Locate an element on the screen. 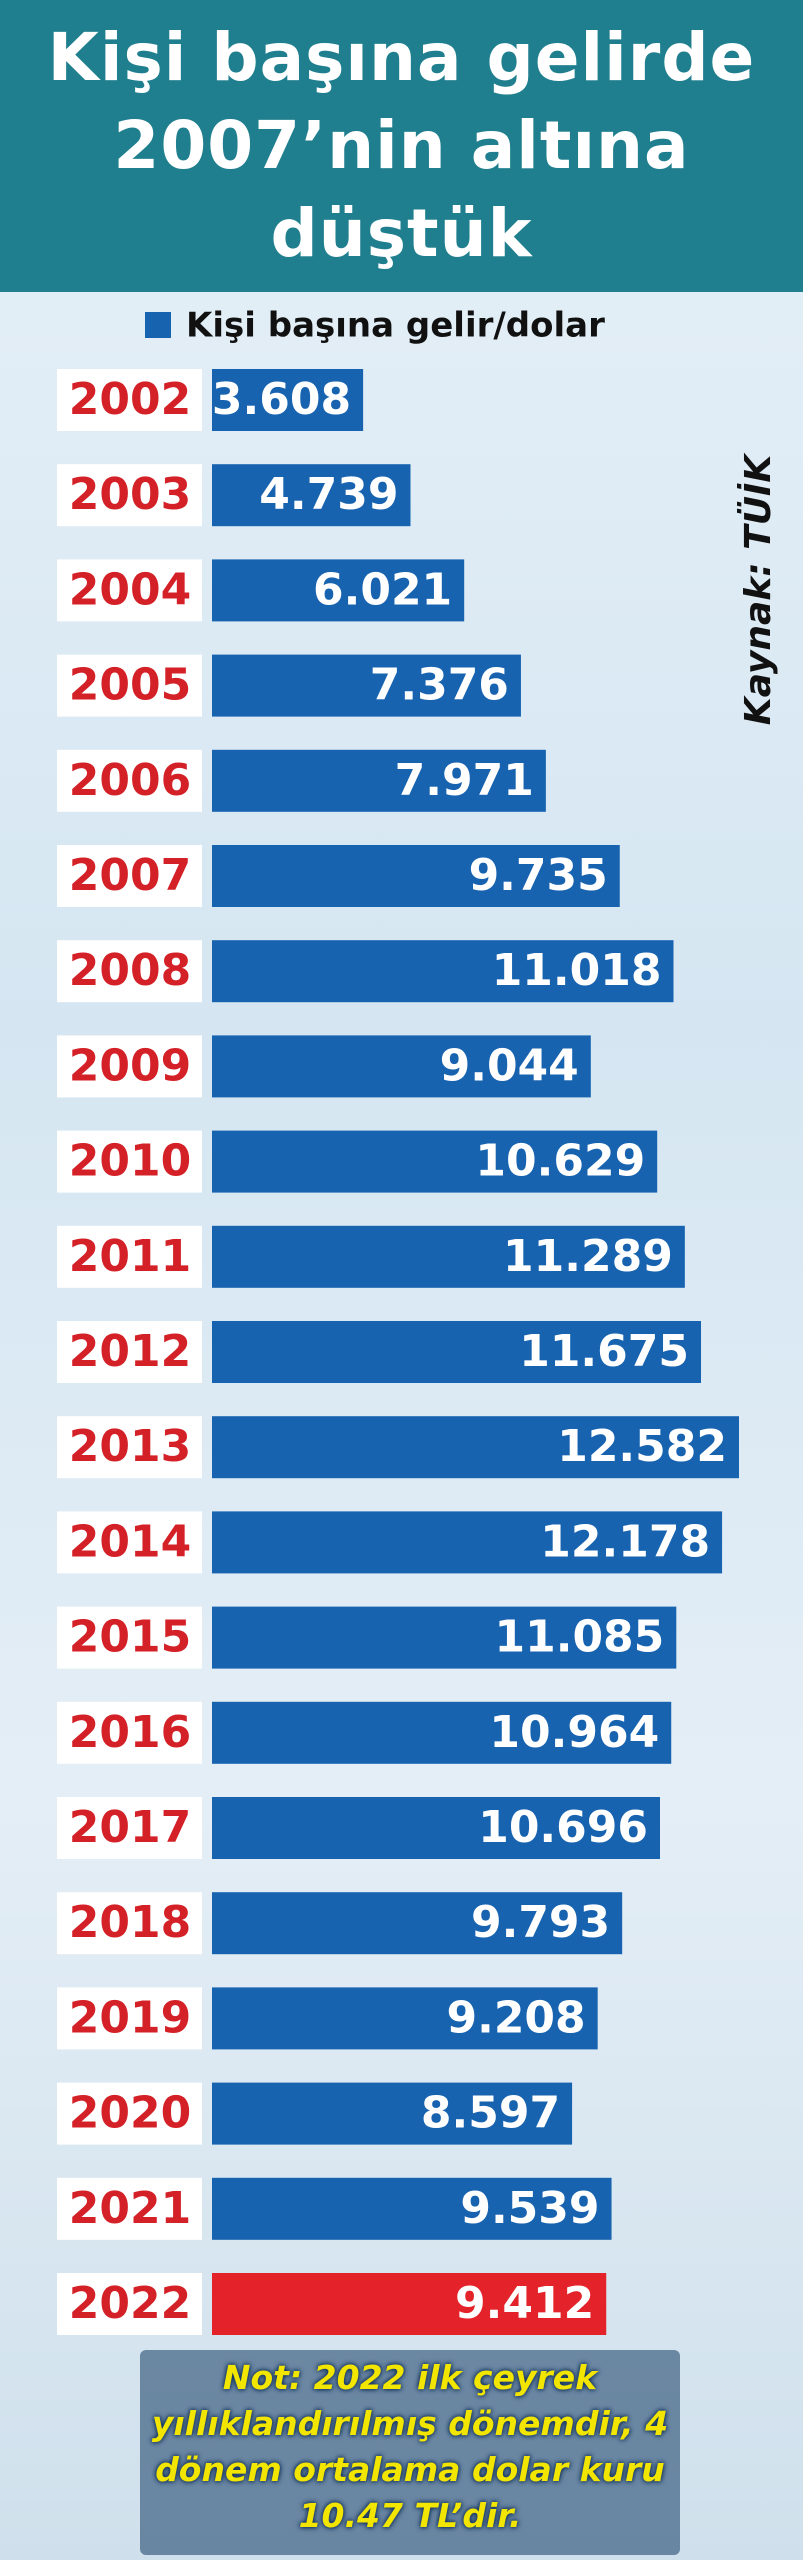  value-label: 6.021 is located at coordinates (382, 589).